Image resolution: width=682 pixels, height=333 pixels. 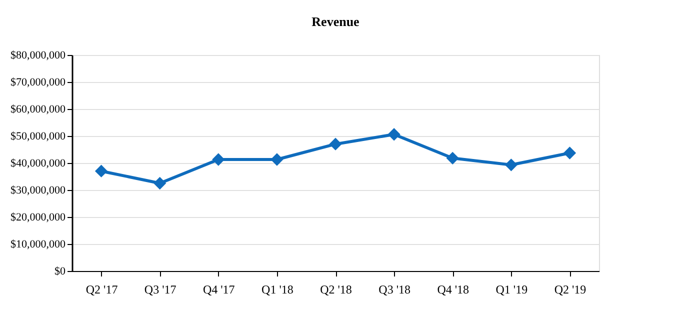 I want to click on x-tick-label: Q1 '18, so click(x=278, y=289).